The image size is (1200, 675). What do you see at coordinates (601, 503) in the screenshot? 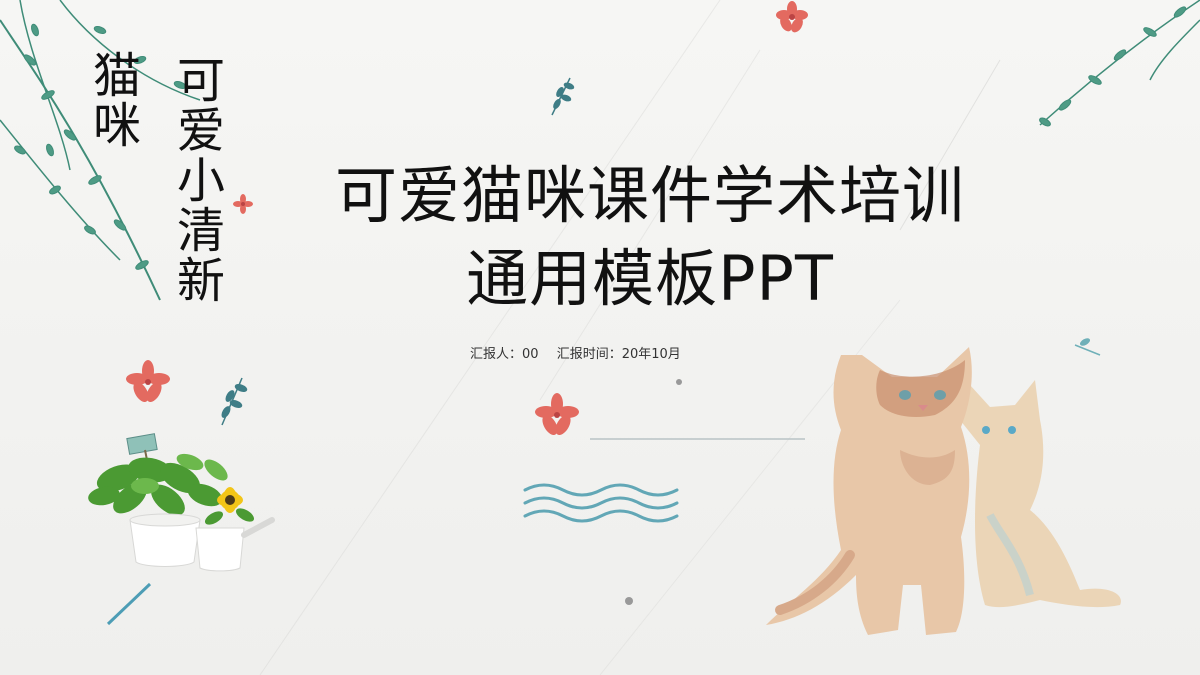
I see `wave-icon` at bounding box center [601, 503].